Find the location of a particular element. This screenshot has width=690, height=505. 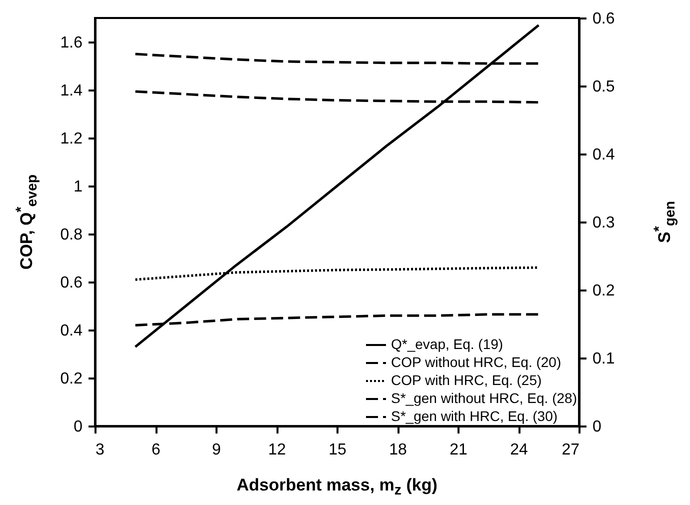

x-tick-label: 15 is located at coordinates (337, 450).